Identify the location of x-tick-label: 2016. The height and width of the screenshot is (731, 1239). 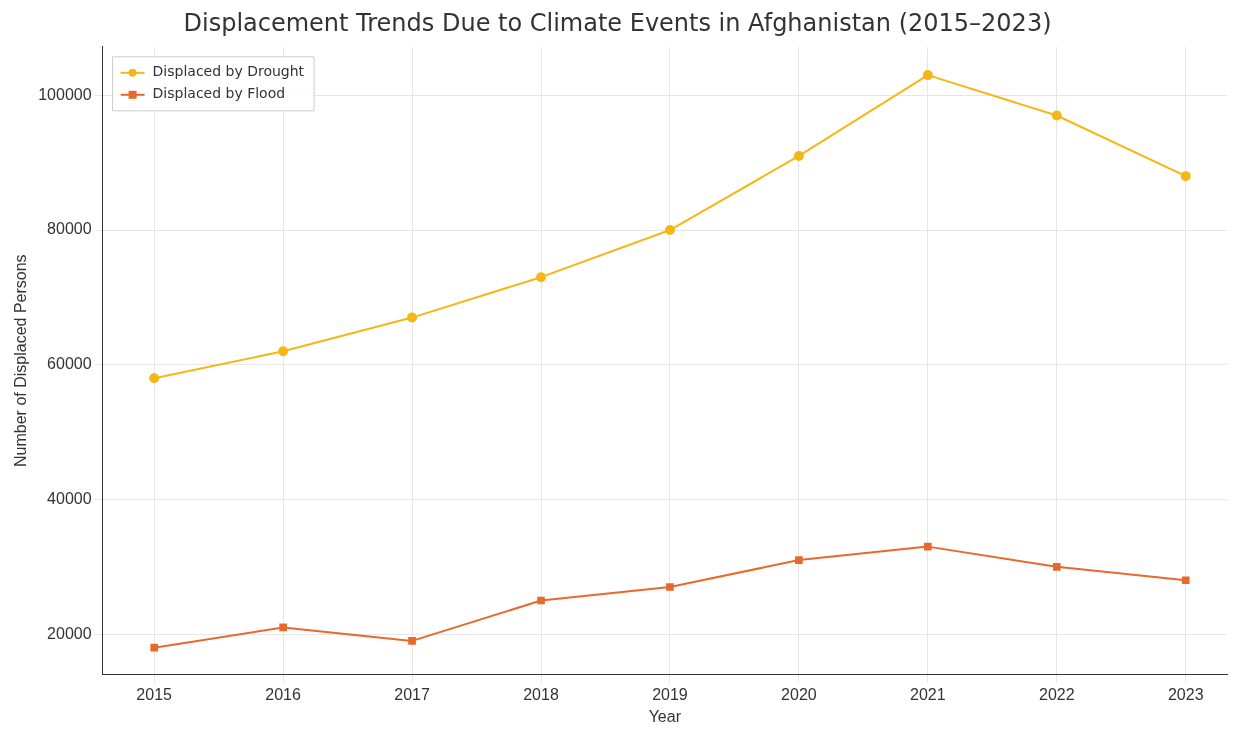
(283, 694).